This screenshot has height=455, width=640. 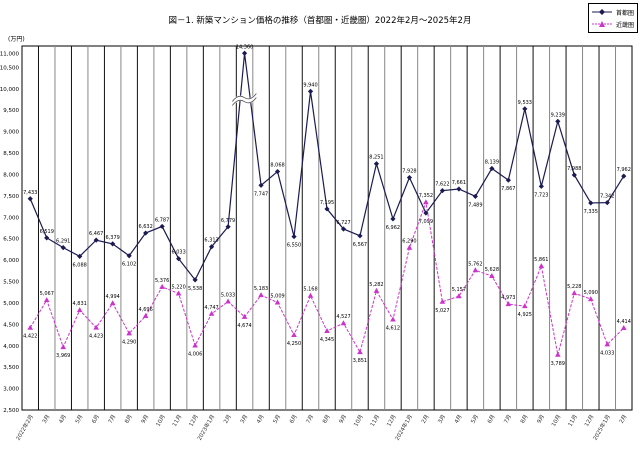 What do you see at coordinates (277, 297) in the screenshot?
I see `data-label: 5,009` at bounding box center [277, 297].